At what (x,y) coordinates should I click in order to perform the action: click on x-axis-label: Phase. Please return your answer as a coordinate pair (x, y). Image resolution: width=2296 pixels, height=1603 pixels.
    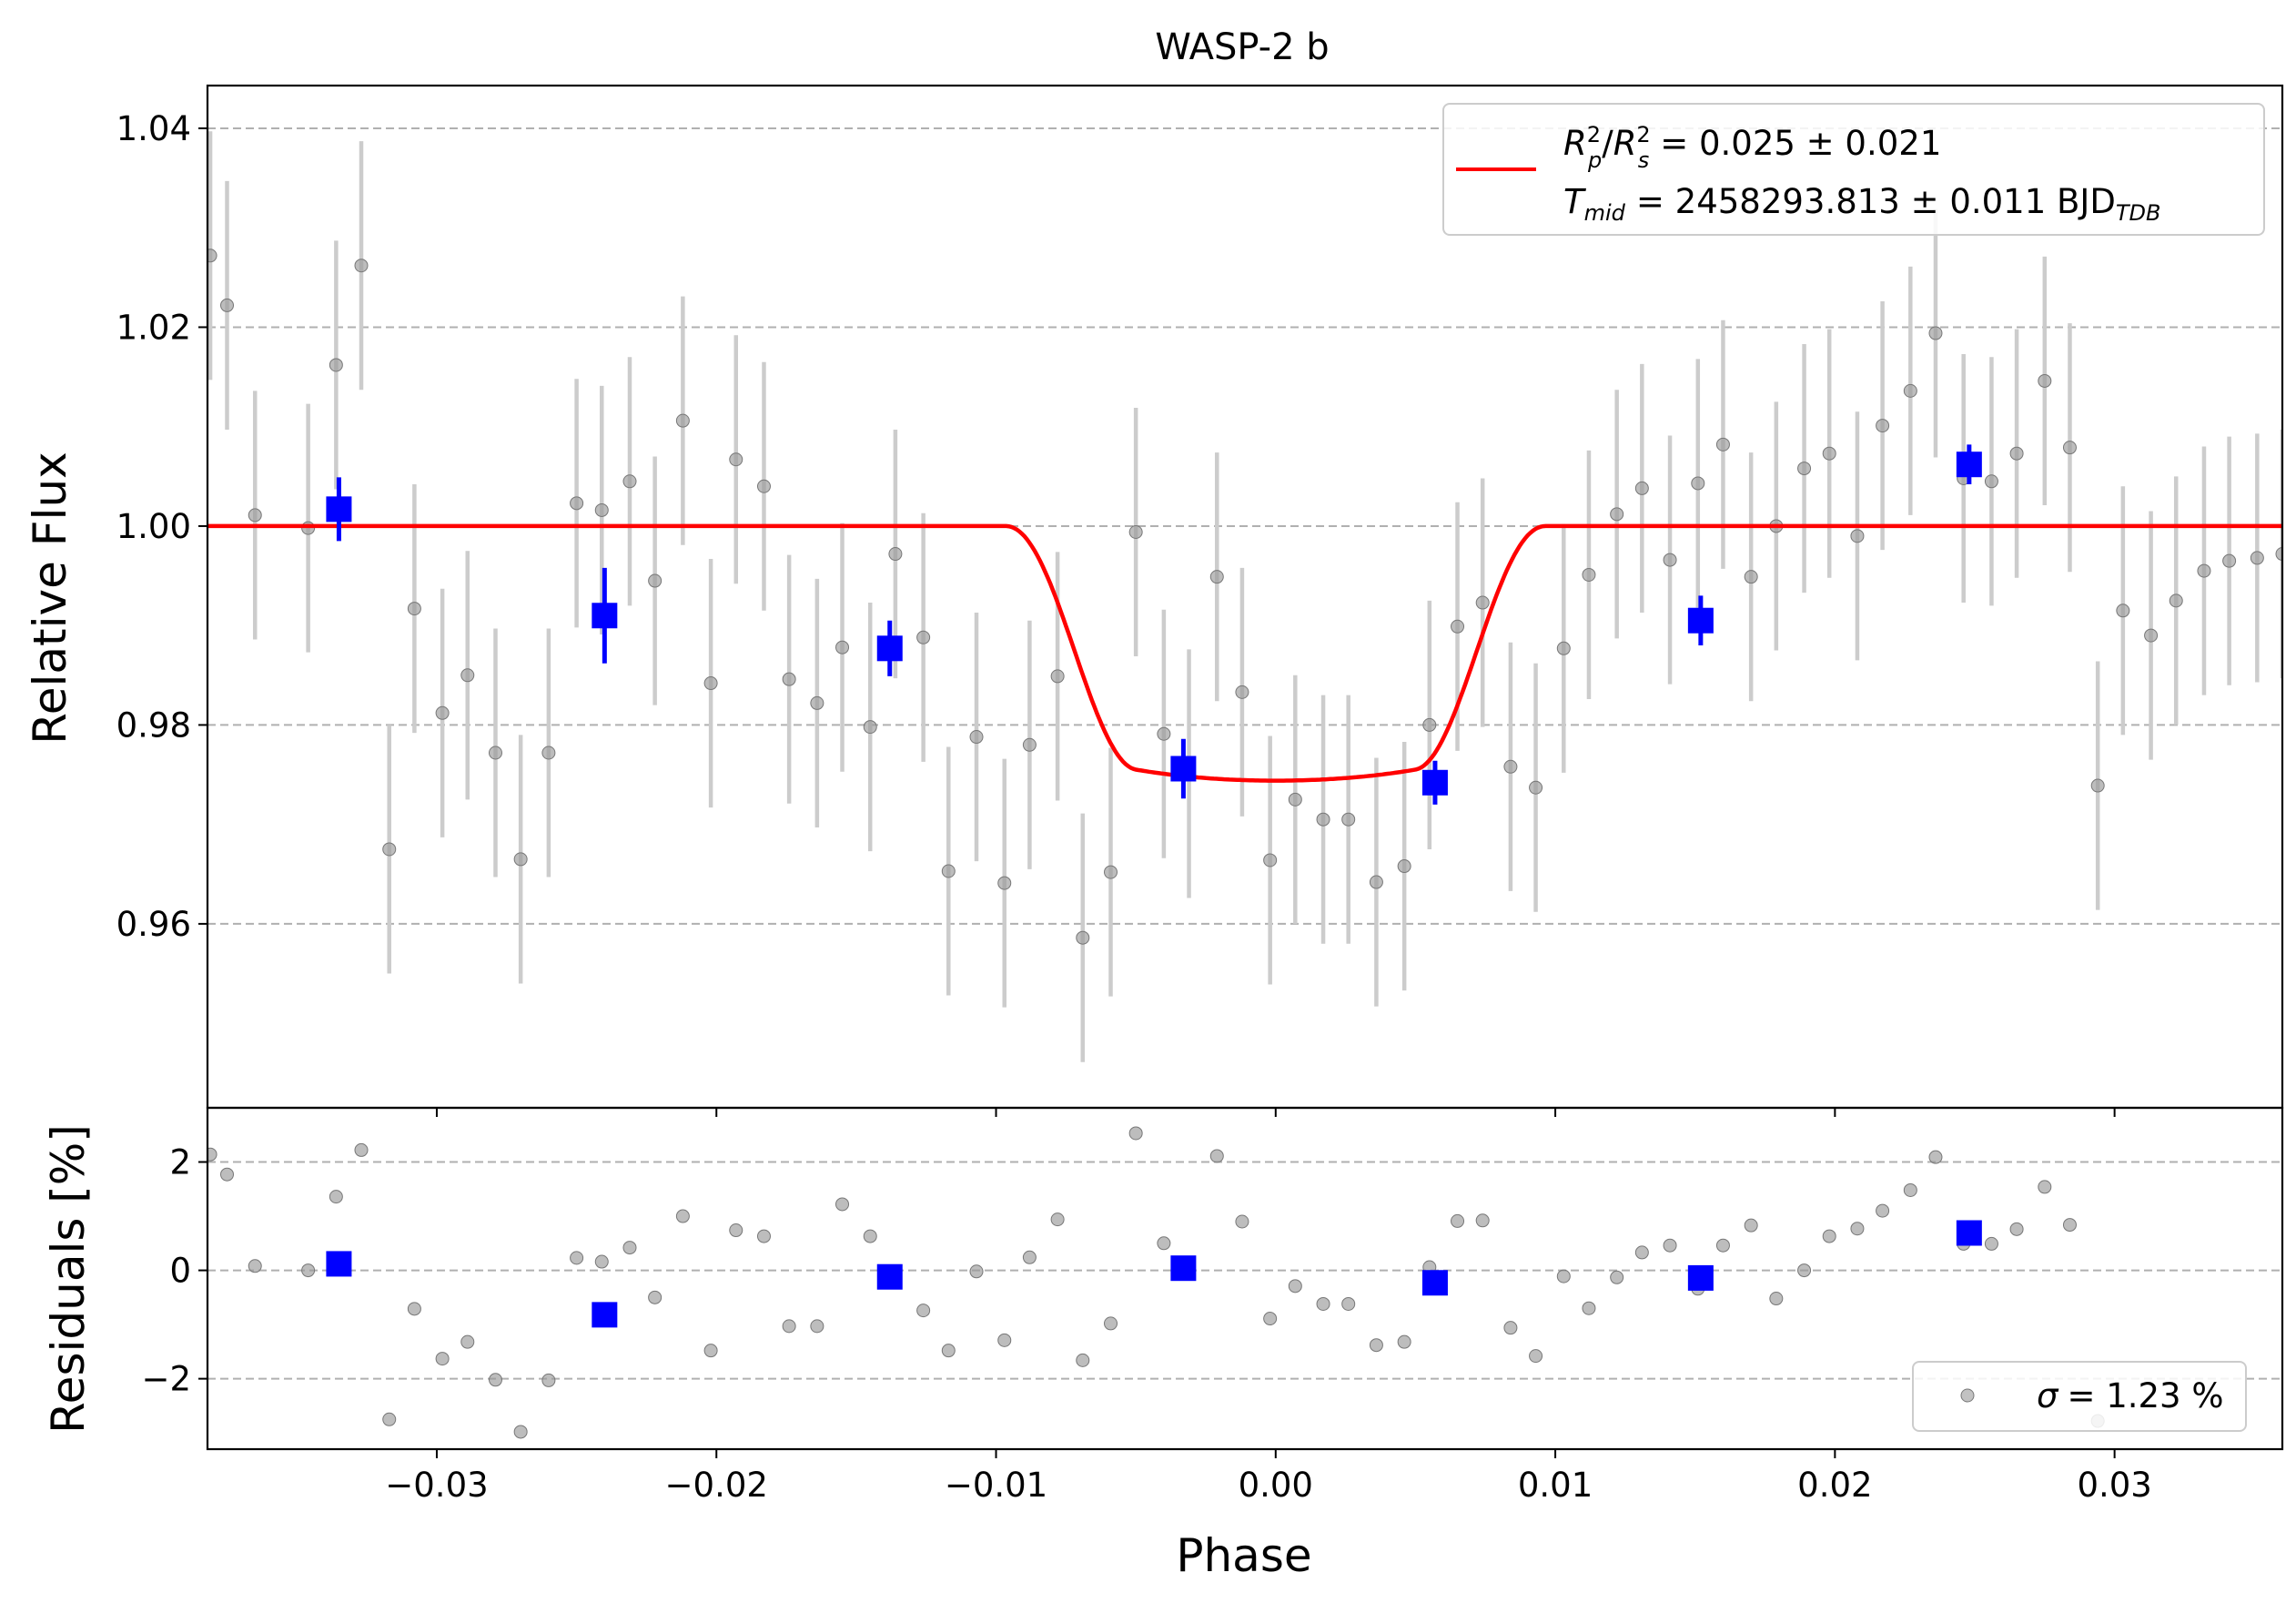
    Looking at the image, I should click on (1244, 1555).